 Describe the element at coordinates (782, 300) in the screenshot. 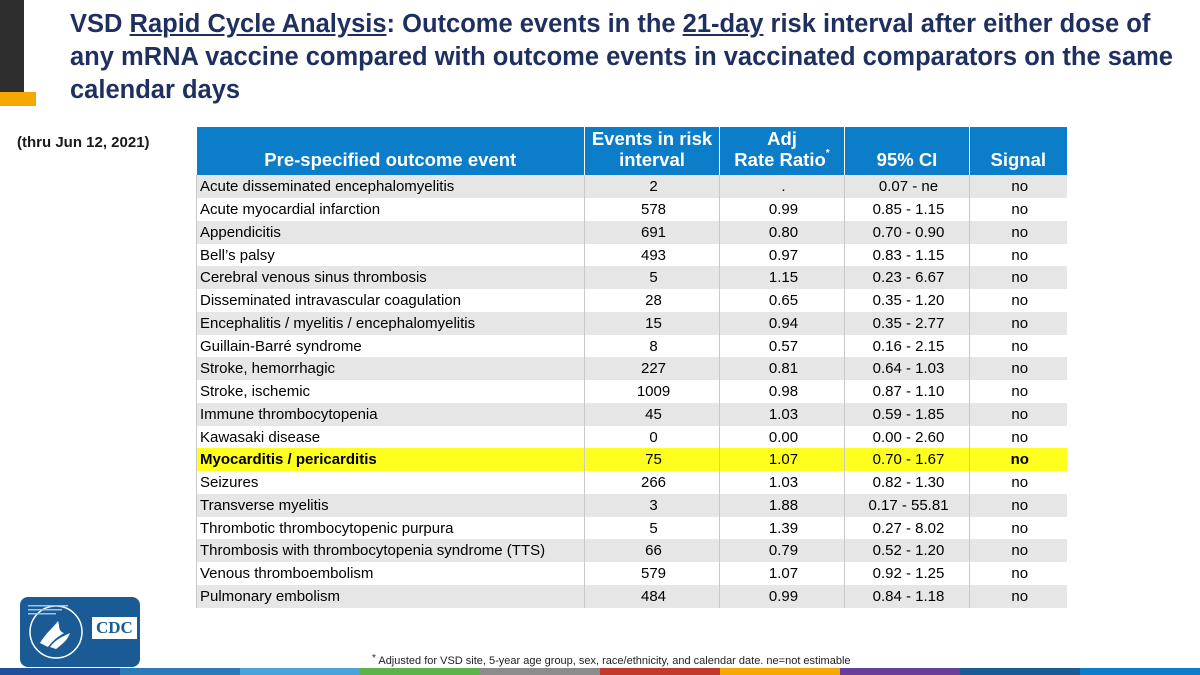

I see `cell-rate-ratio: 0.65` at that location.